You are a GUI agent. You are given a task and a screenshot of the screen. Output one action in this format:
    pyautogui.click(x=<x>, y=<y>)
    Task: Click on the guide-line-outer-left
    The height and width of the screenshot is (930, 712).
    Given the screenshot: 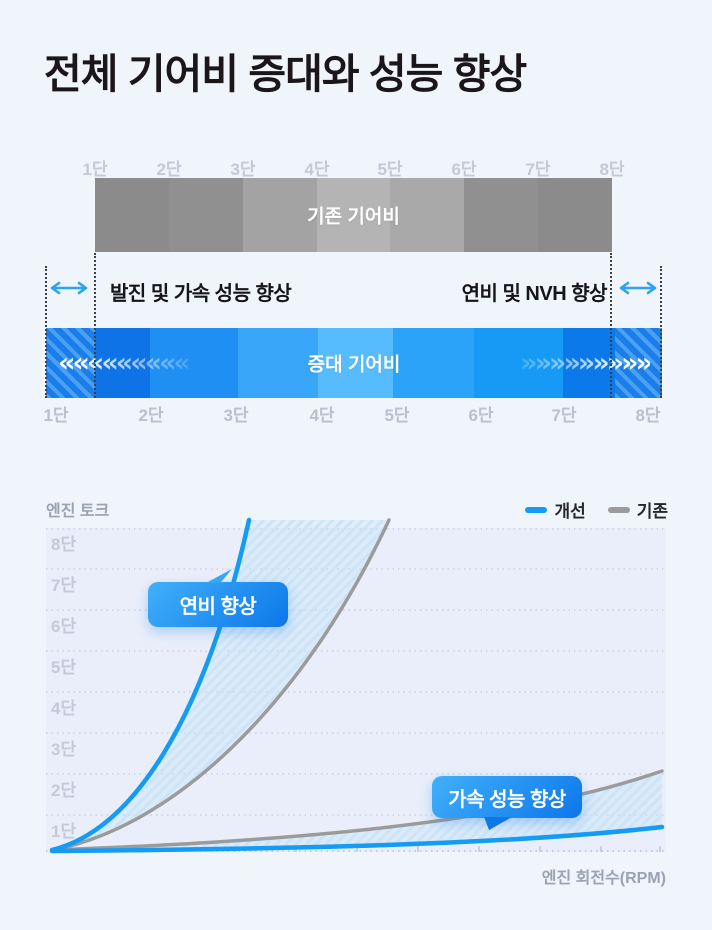 What is the action you would take?
    pyautogui.click(x=46, y=332)
    